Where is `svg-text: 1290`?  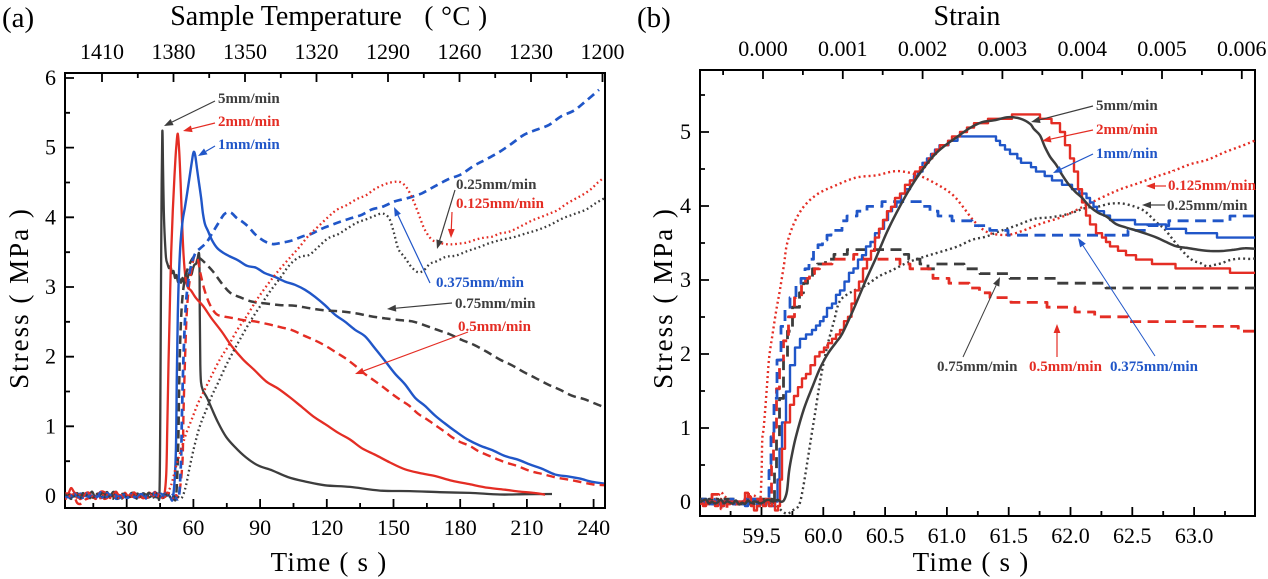
svg-text: 1290 is located at coordinates (388, 51).